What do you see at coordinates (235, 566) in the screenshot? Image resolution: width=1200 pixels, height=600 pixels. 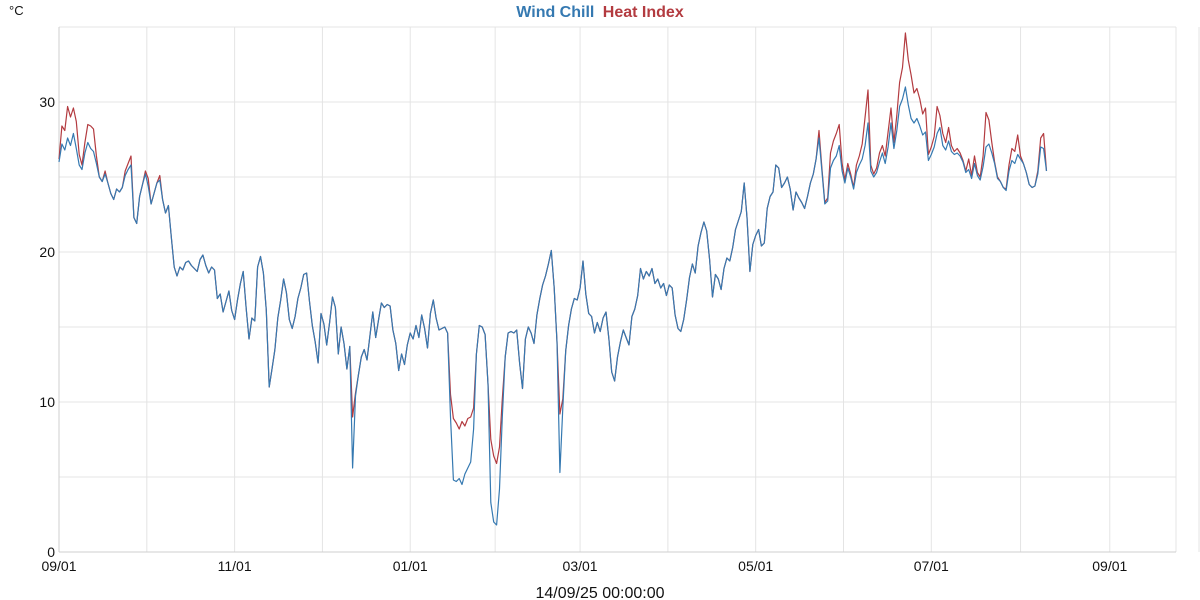 I see `x-tick-label: 11/01` at bounding box center [235, 566].